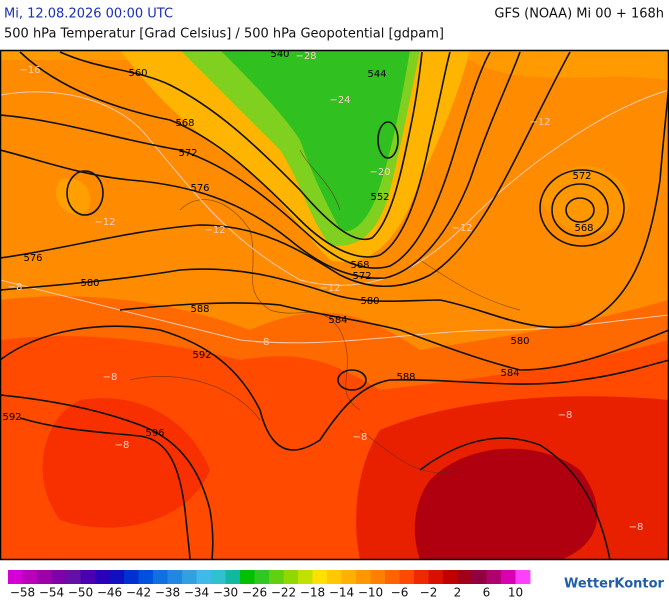 The height and width of the screenshot is (604, 669). What do you see at coordinates (515, 593) in the screenshot?
I see `colorbar-tick-label: 10` at bounding box center [515, 593].